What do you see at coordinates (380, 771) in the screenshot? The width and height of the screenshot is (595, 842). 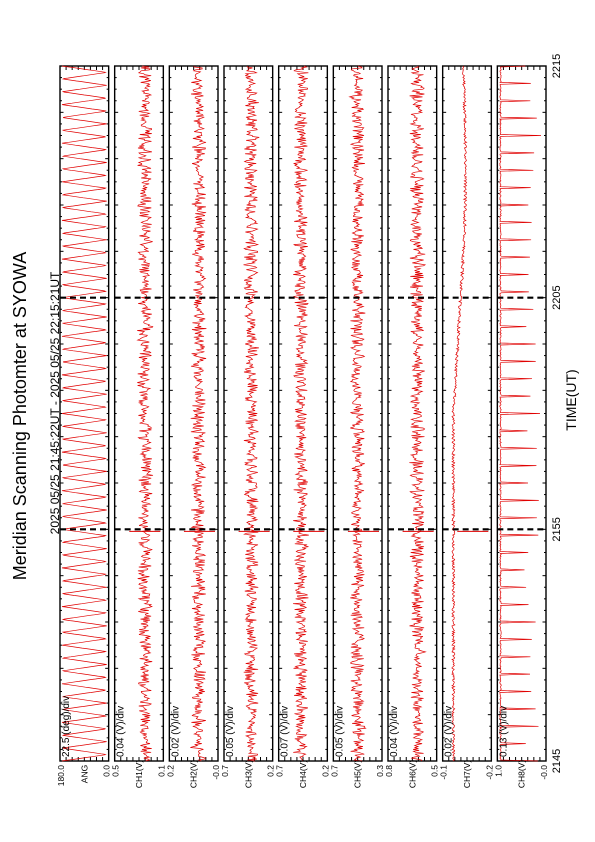 I see `ytick-bottom: 0.3` at bounding box center [380, 771].